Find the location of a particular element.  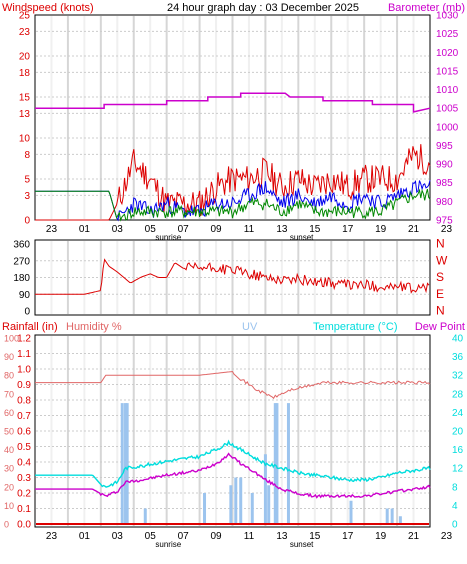

y-tick-label: 10 is located at coordinates (9, 506).